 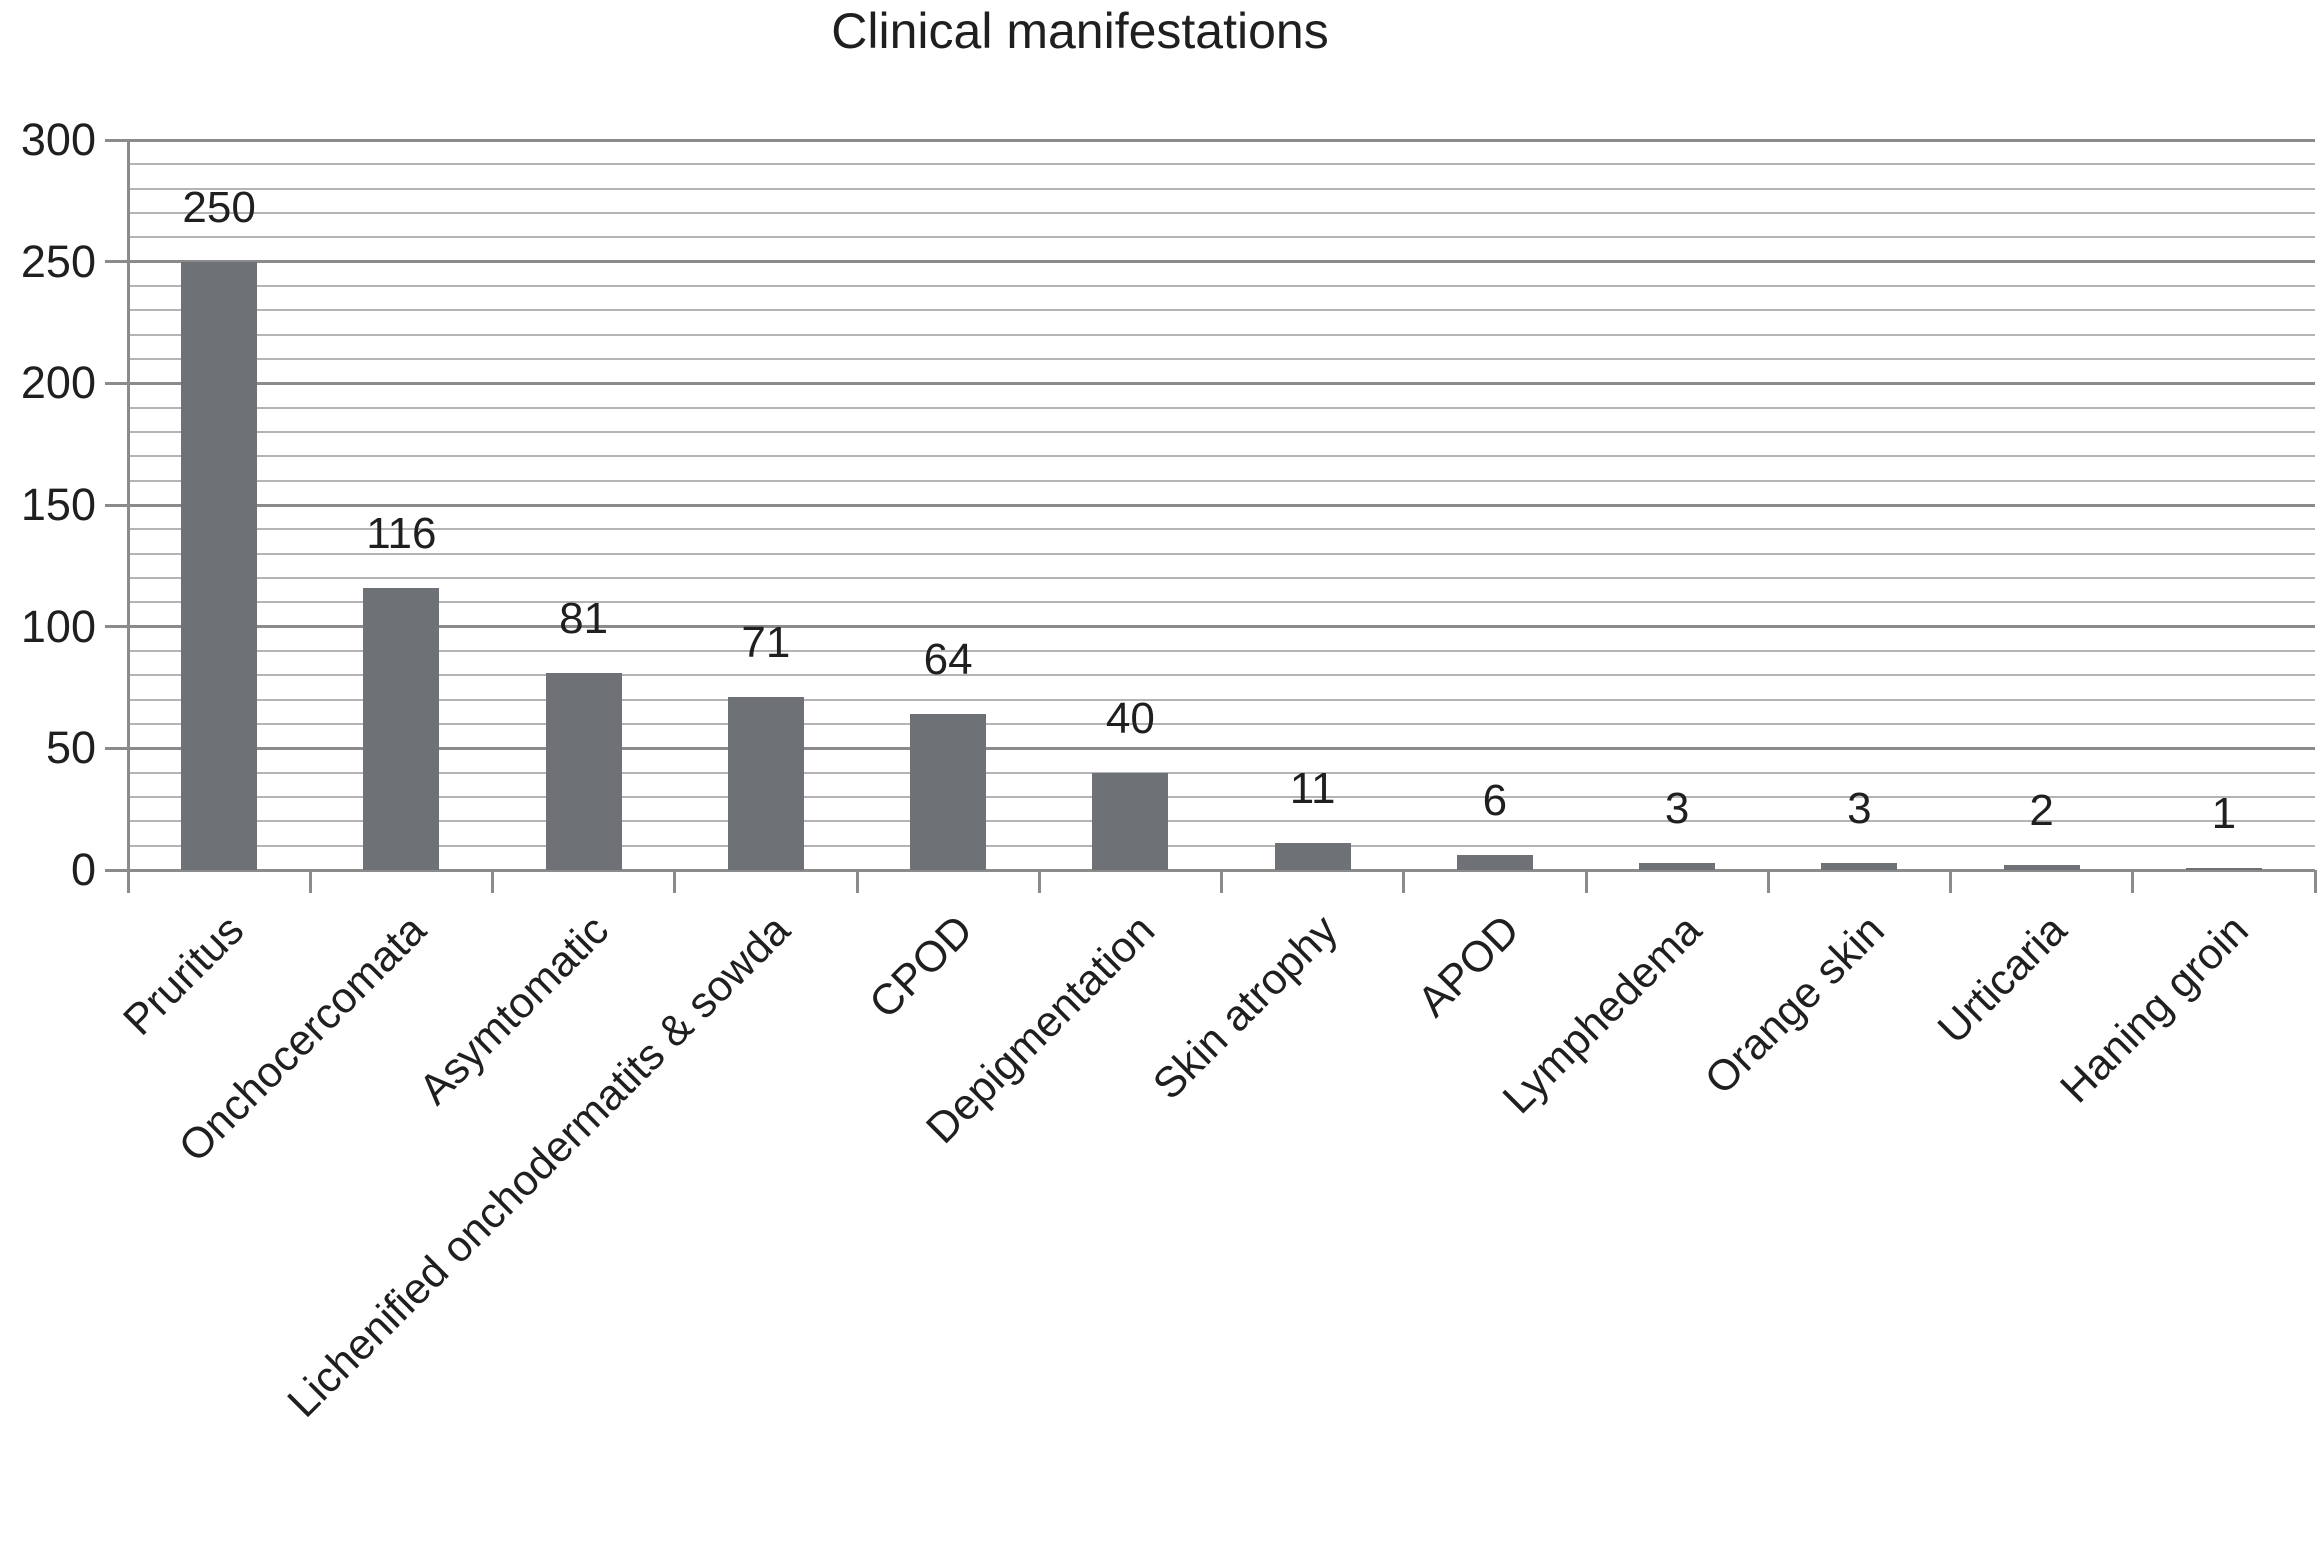 What do you see at coordinates (2041, 811) in the screenshot?
I see `bar-value-label: 2` at bounding box center [2041, 811].